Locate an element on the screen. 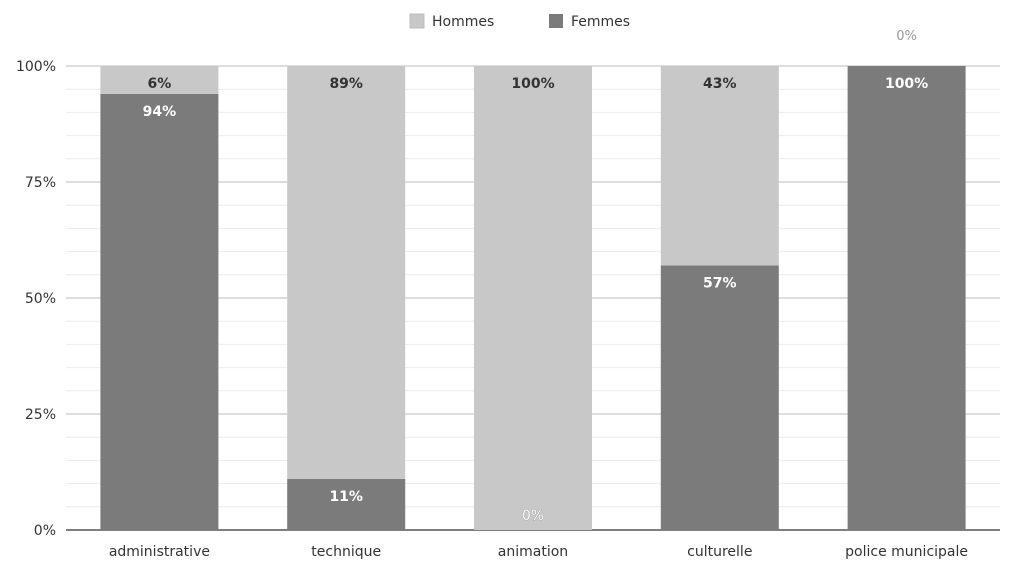 This screenshot has height=561, width=1013. data-label-hommes: 6% is located at coordinates (160, 84).